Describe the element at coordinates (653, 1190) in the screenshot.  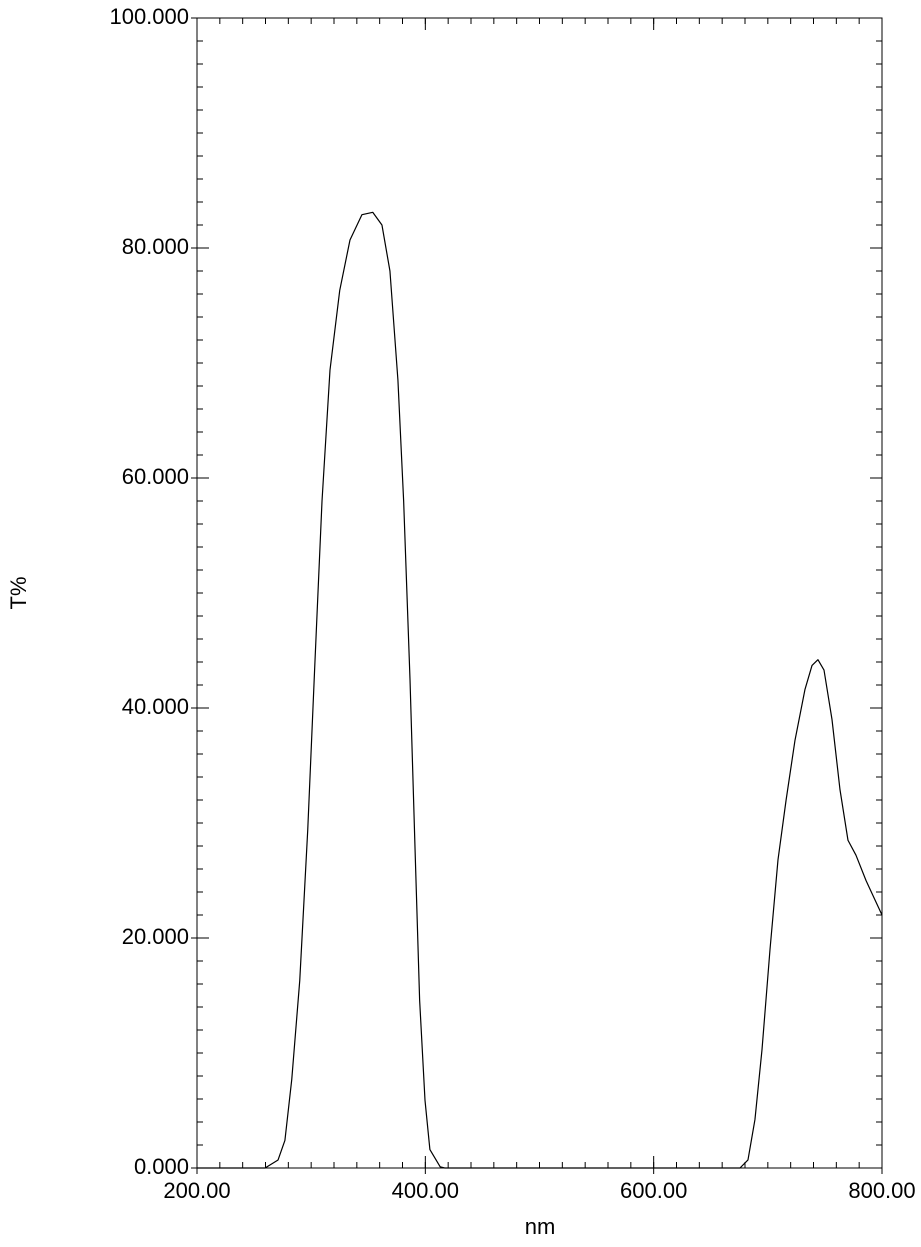
I see `x-tick-label: 600.00` at that location.